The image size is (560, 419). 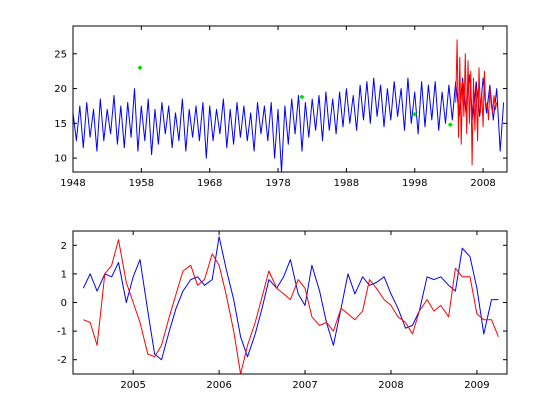 I want to click on x-tick-label-1-4: 2009, so click(x=476, y=385).